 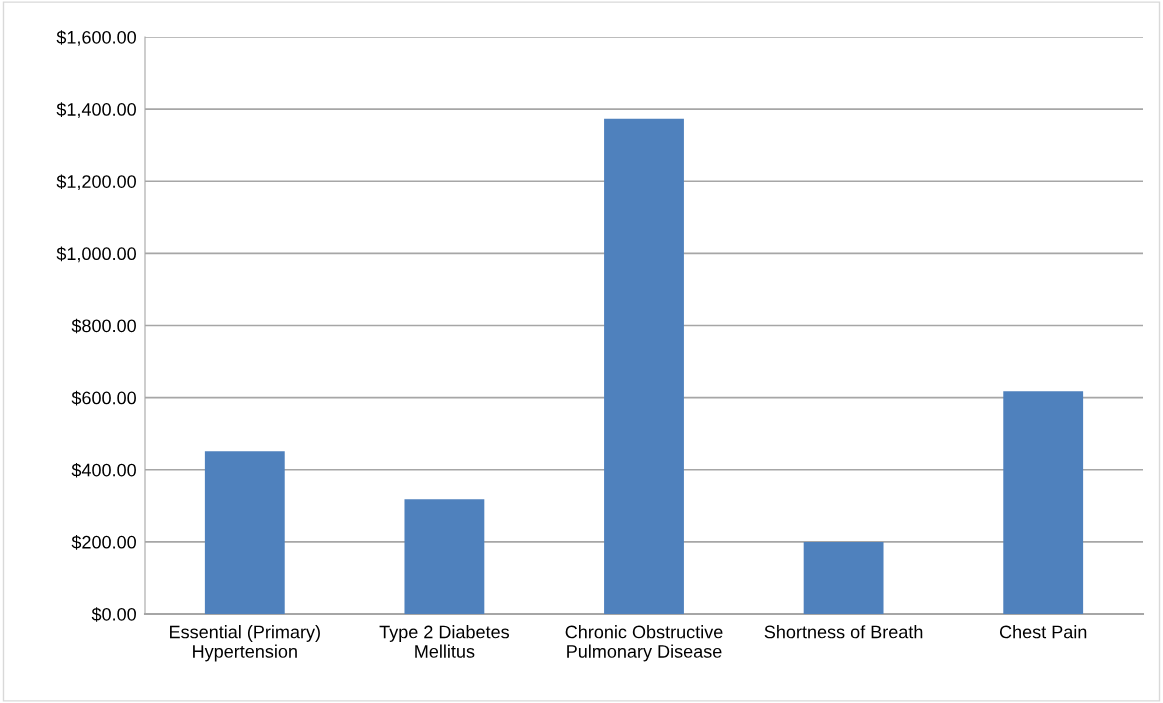 I want to click on y-tick-label: $1,600.00, so click(x=96, y=38).